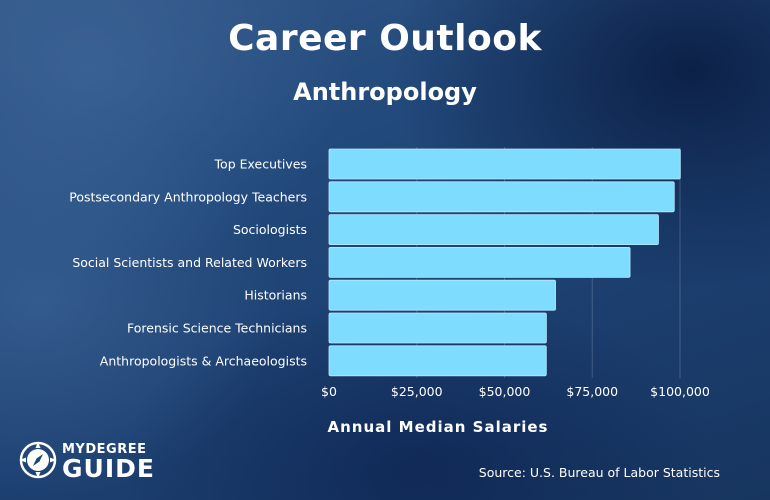 Image resolution: width=770 pixels, height=500 pixels. I want to click on category-label: Anthropologists & Archaeologists, so click(203, 360).